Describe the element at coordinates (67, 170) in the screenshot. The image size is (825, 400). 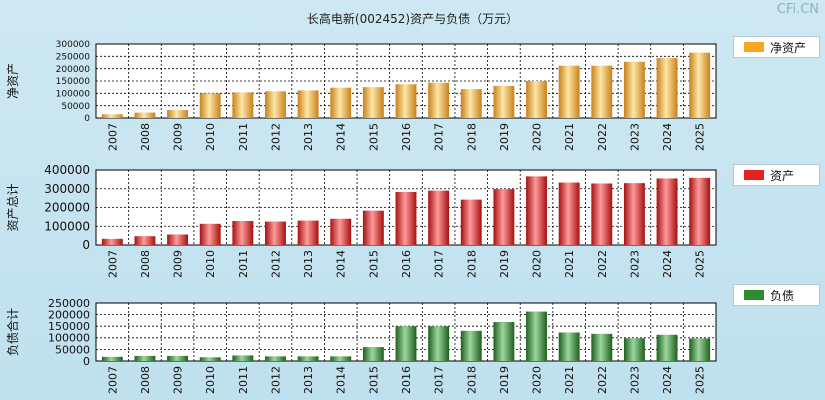
I see `y-tick-label: 400000` at that location.